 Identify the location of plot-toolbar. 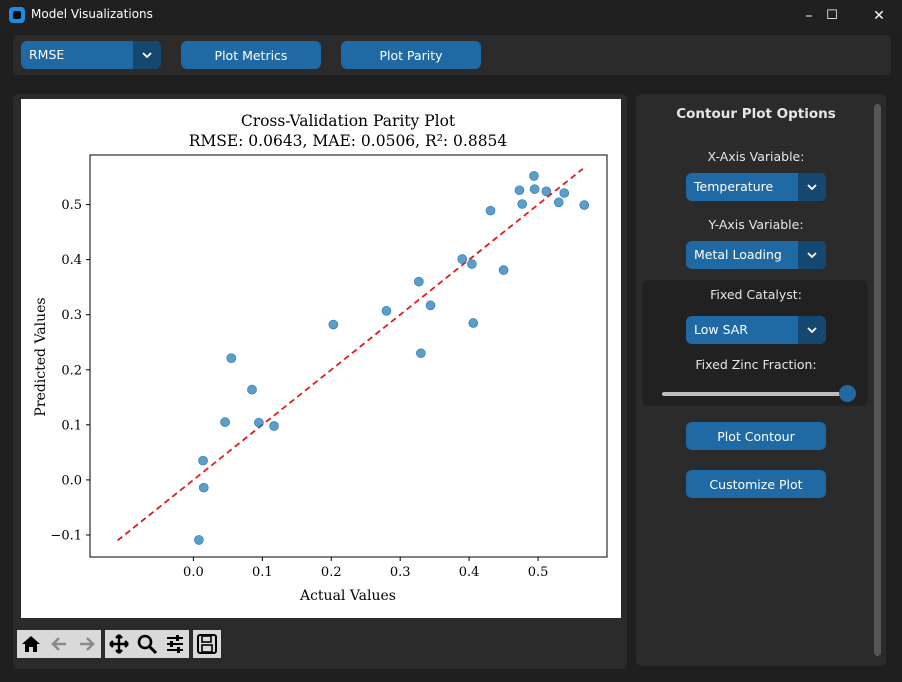
(119, 645).